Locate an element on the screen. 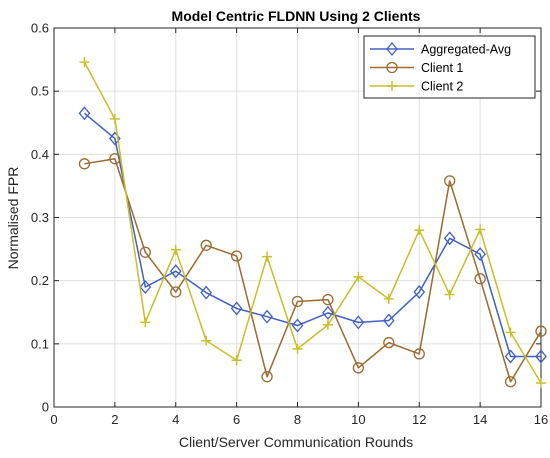 The width and height of the screenshot is (550, 458). chart-title: Model Centric FLDNN Using 2 Clients is located at coordinates (296, 16).